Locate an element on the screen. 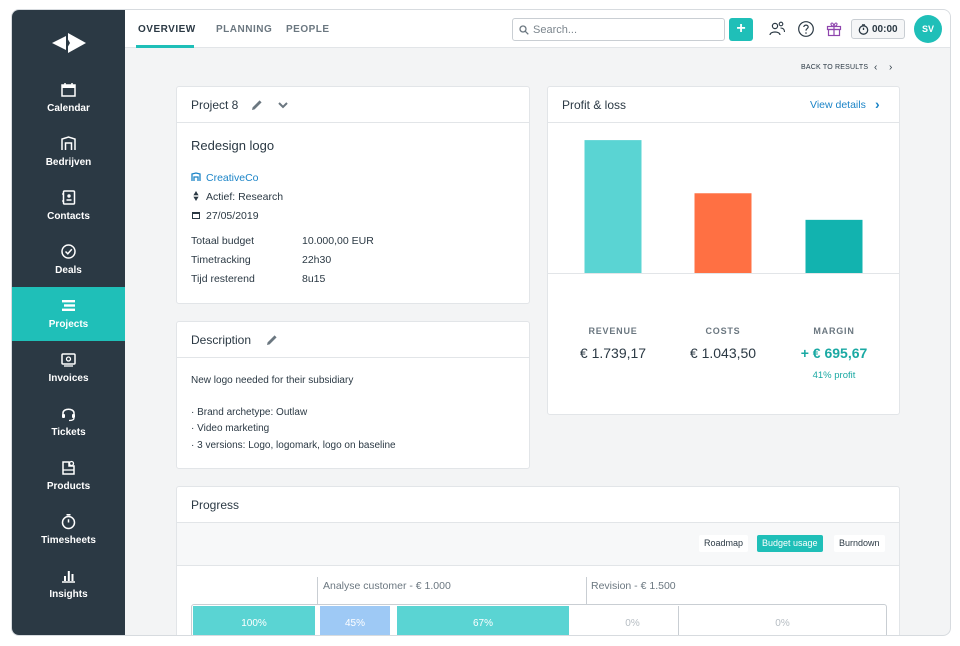  bar-margin is located at coordinates (834, 246).